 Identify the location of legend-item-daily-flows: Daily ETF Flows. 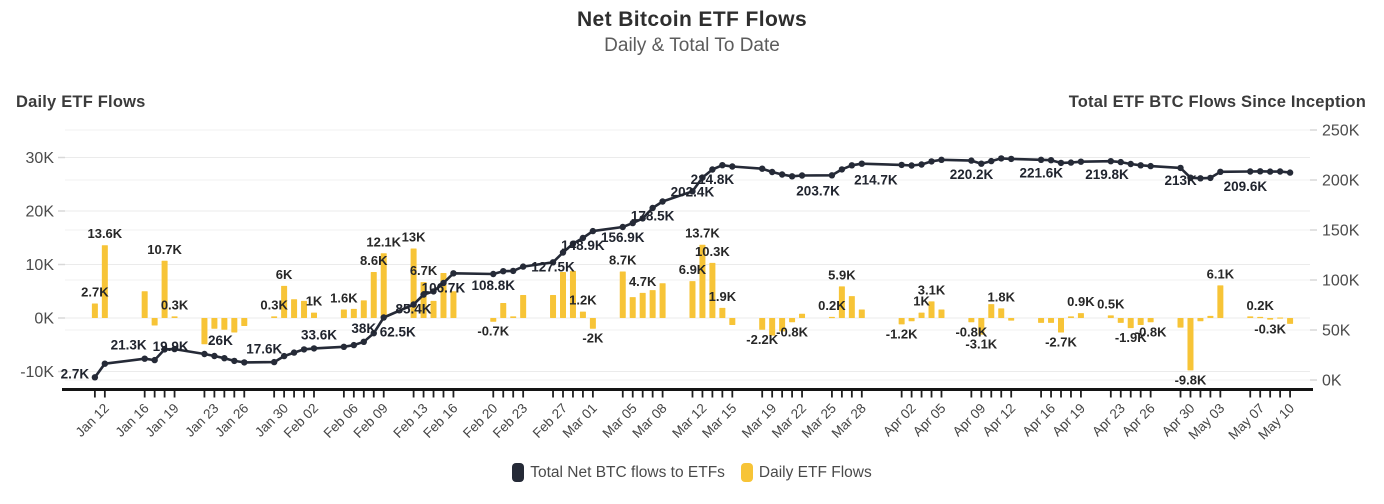
(806, 472).